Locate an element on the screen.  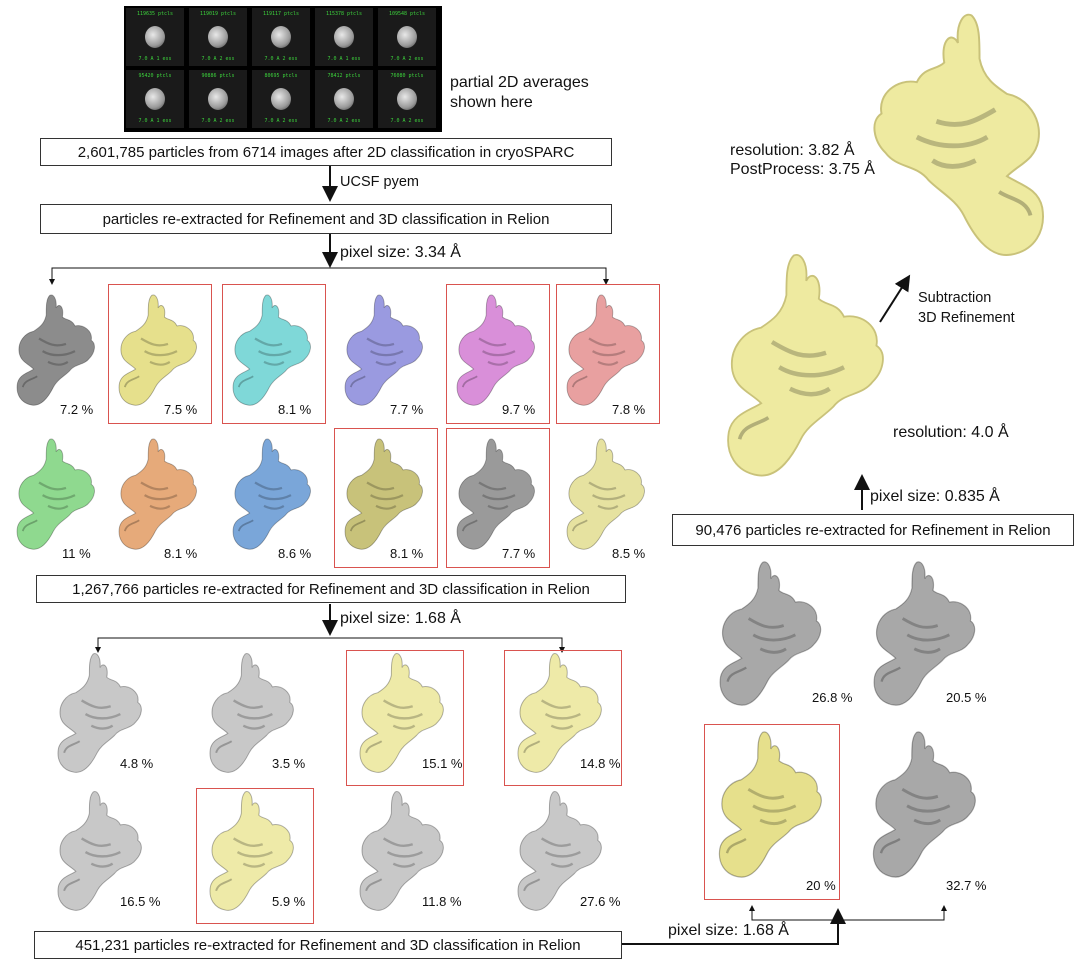
bracket-round2 is located at coordinates (330, 643).